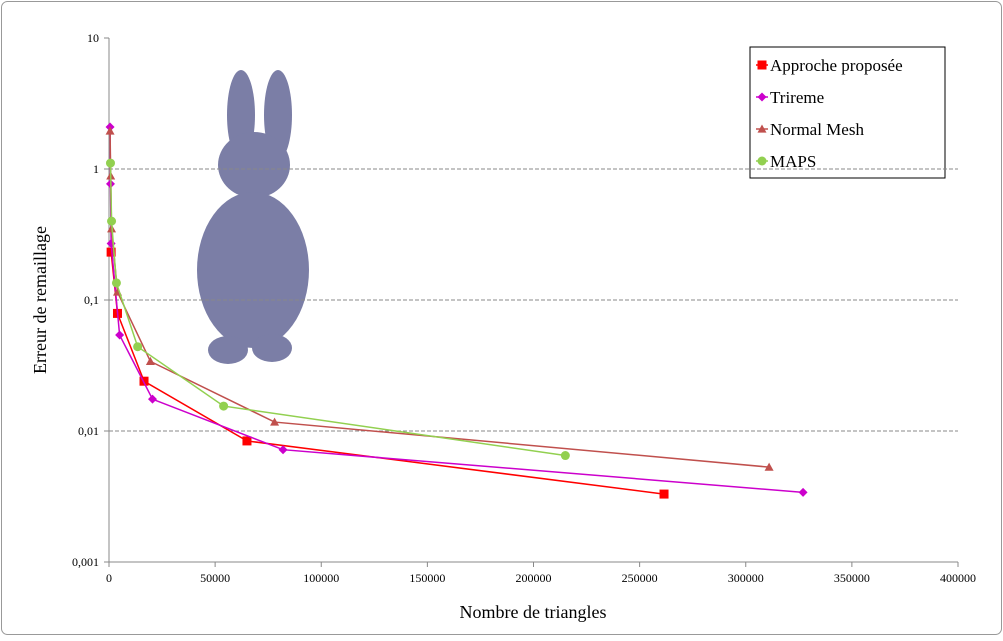  What do you see at coordinates (958, 578) in the screenshot?
I see `x-tick-label: 400000` at bounding box center [958, 578].